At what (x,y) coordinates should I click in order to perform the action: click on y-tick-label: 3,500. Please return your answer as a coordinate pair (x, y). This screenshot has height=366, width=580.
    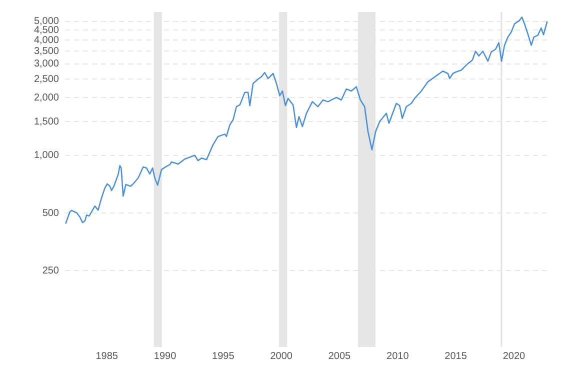
    Looking at the image, I should click on (47, 51).